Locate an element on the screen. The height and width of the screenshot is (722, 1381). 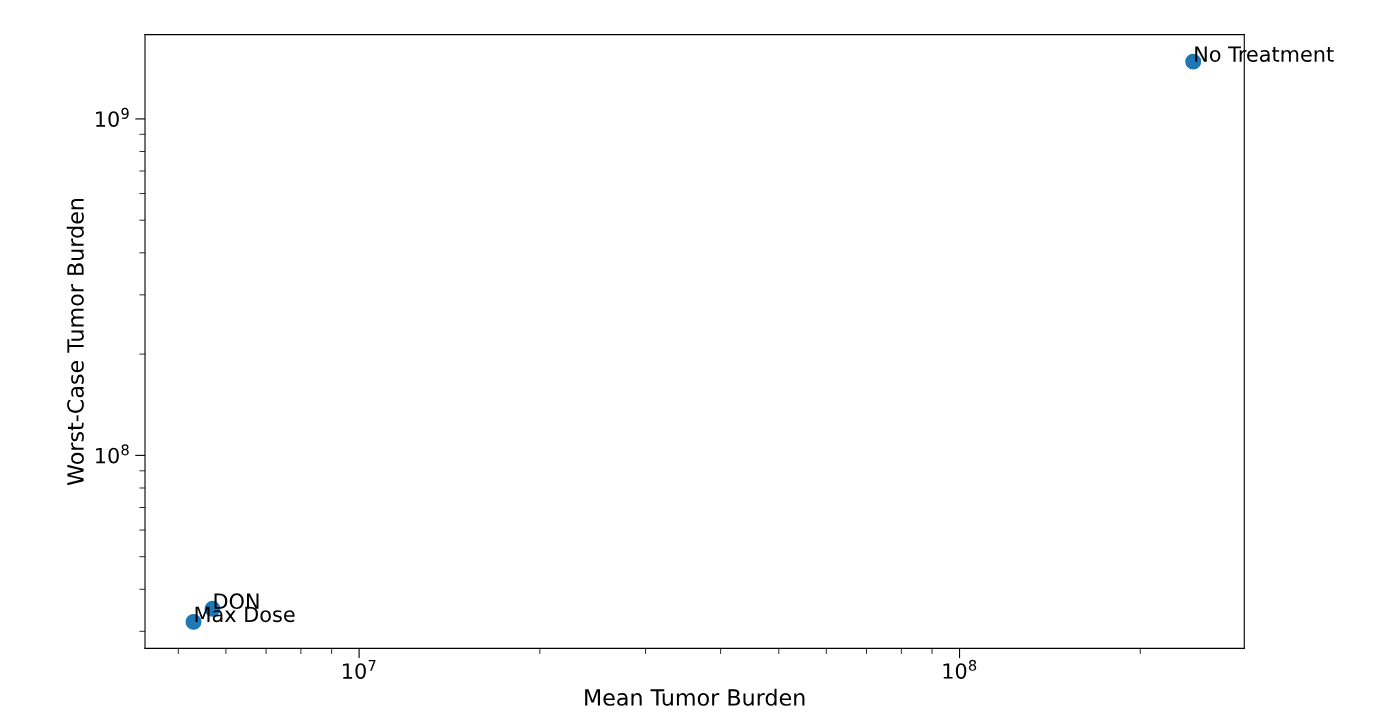
y-tick-label: 10$^{9}$ is located at coordinates (112, 117).